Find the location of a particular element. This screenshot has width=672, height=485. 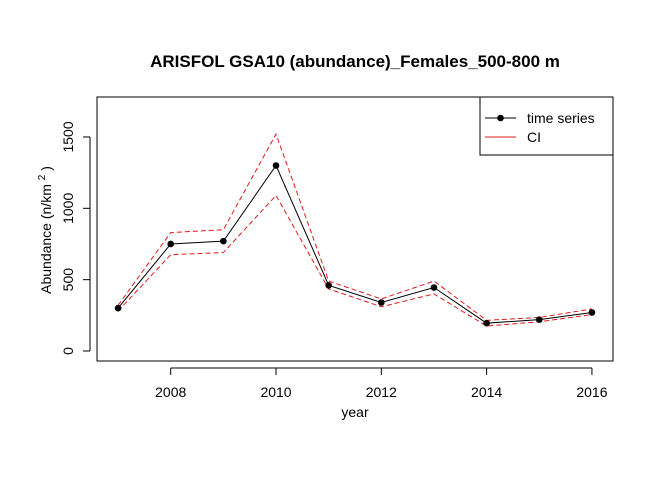

legend-label-ci: CI is located at coordinates (534, 137).